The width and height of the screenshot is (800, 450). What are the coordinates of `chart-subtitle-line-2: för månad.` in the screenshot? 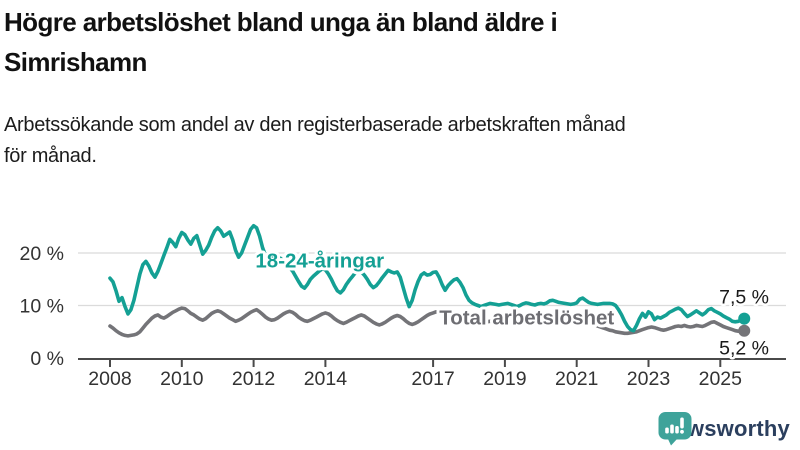 It's located at (50, 156).